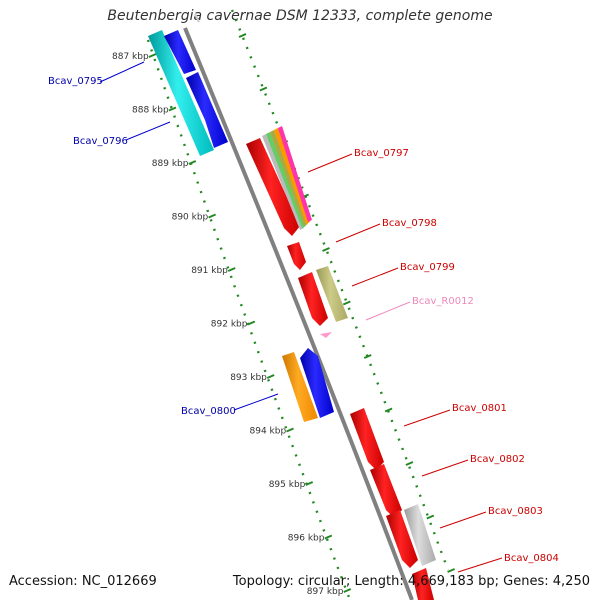  Describe the element at coordinates (381, 153) in the screenshot. I see `label-Bcav_0797: Bcav_0797` at that location.